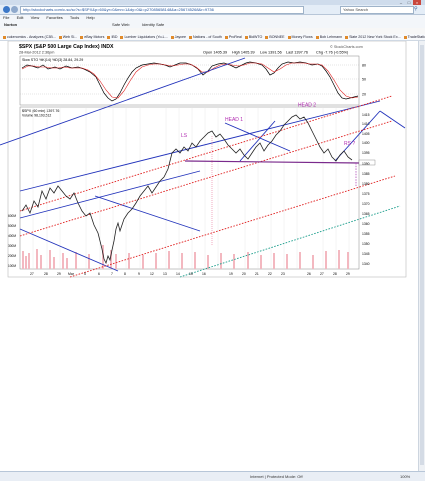 This screenshot has width=425, height=481. Describe the element at coordinates (401, 2) in the screenshot. I see `minimize-button: –` at that location.